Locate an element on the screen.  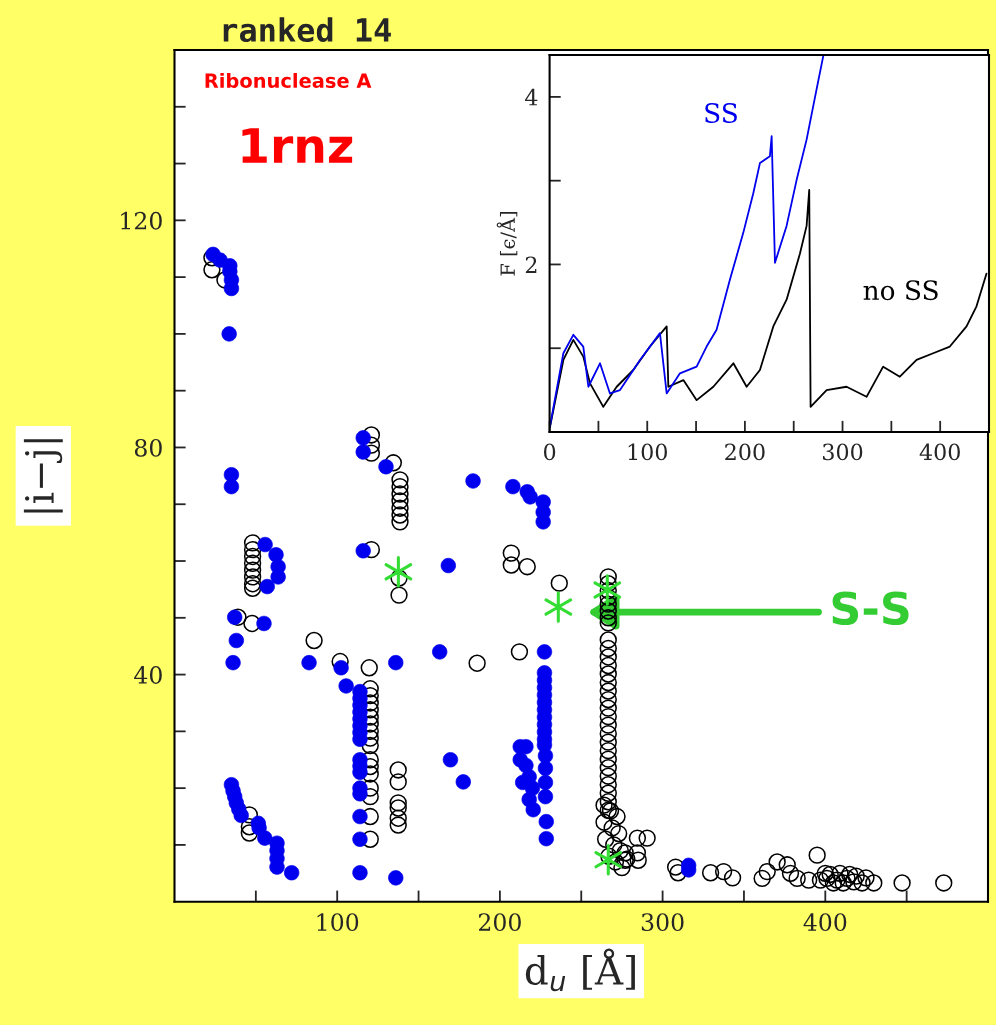
y-axis-title: |i−j| is located at coordinates (43, 476).